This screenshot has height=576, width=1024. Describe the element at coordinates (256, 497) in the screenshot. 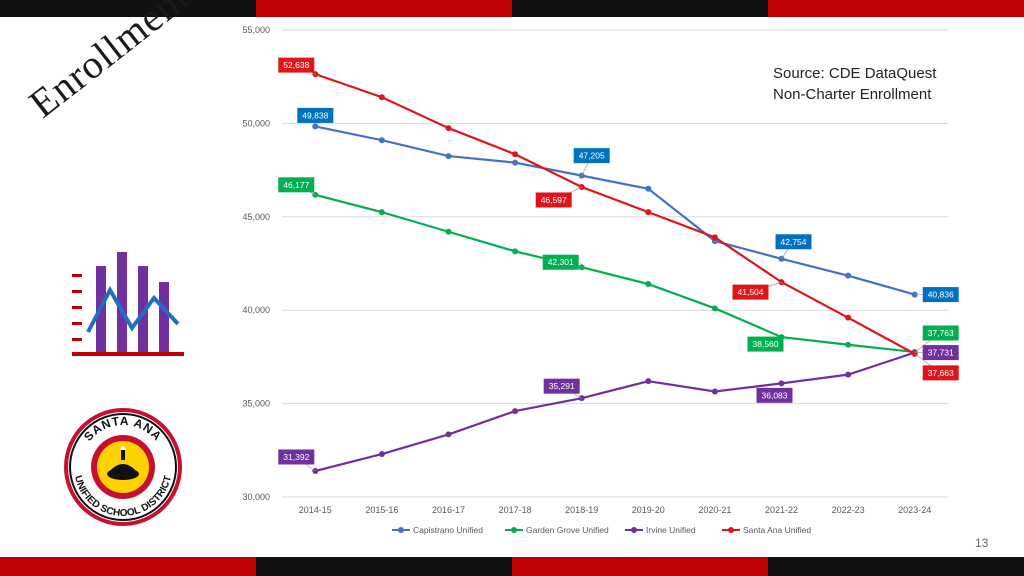

I see `y-tick-label: 30,000` at that location.